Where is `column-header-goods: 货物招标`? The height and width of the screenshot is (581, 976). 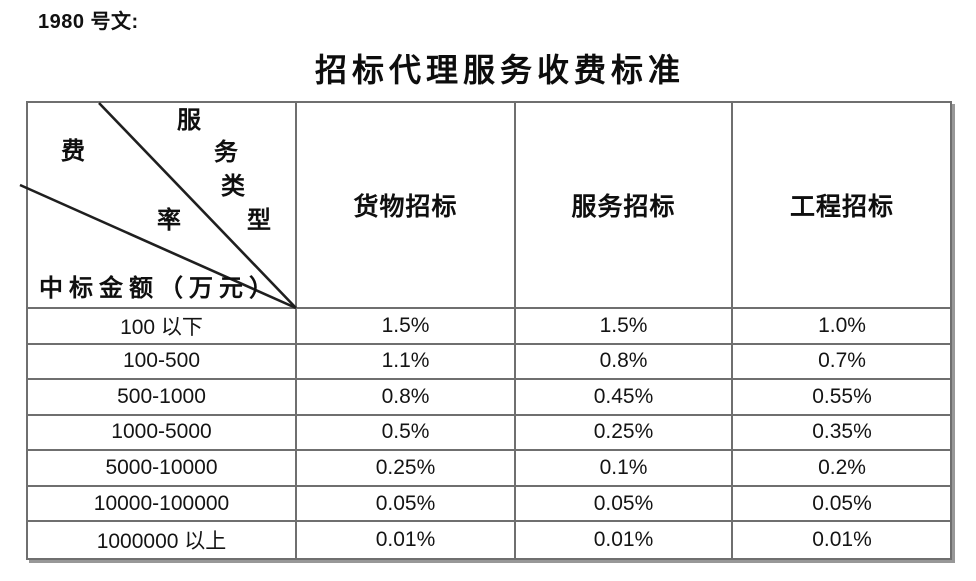 column-header-goods: 货物招标 is located at coordinates (406, 206).